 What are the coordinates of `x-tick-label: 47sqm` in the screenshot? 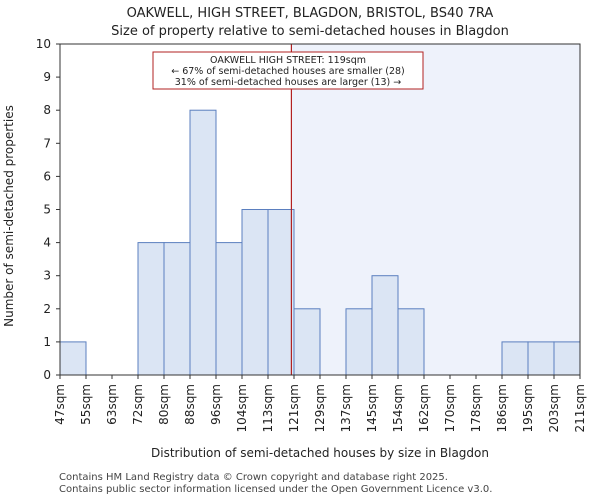 It's located at (60, 404).